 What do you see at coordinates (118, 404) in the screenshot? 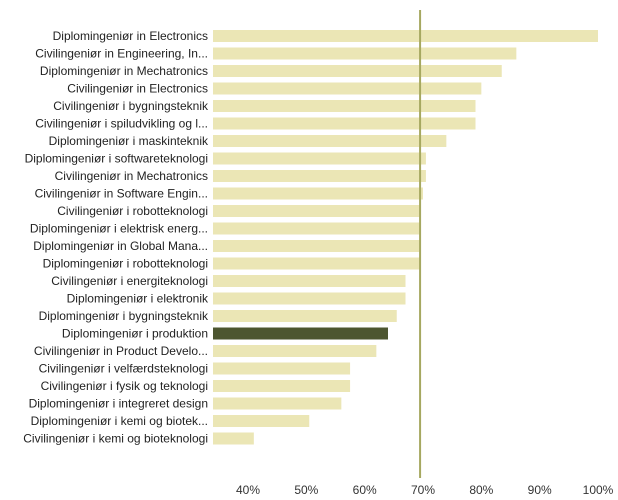
I see `category-label: Diplomingeniør i integreret design` at bounding box center [118, 404].